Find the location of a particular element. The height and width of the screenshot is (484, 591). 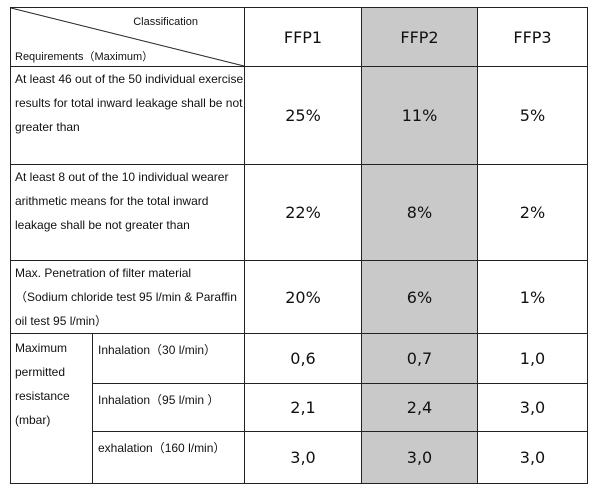

subrow-label-inhalation-95: Inhalation（95 l/min ） is located at coordinates (168, 407).